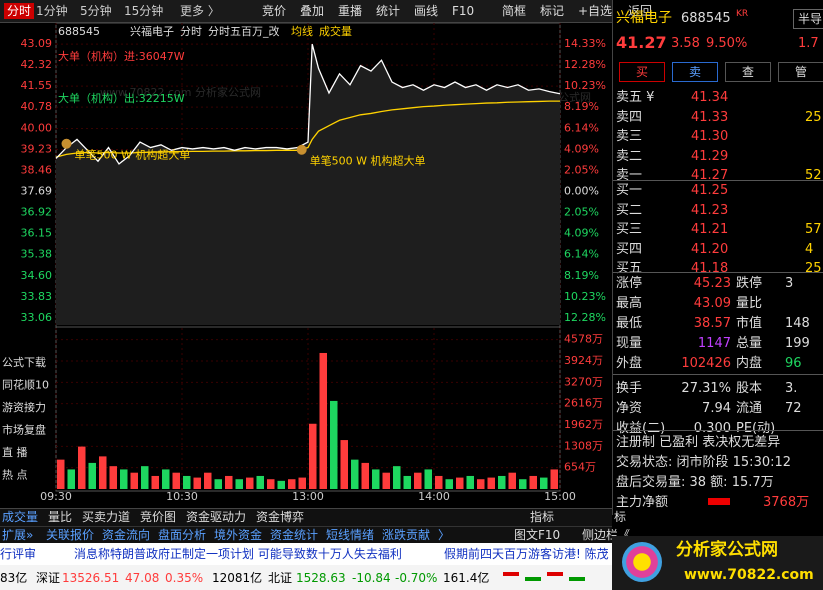 The image size is (823, 590). Describe the element at coordinates (712, 323) in the screenshot. I see `stat-value: 38.57` at that location.